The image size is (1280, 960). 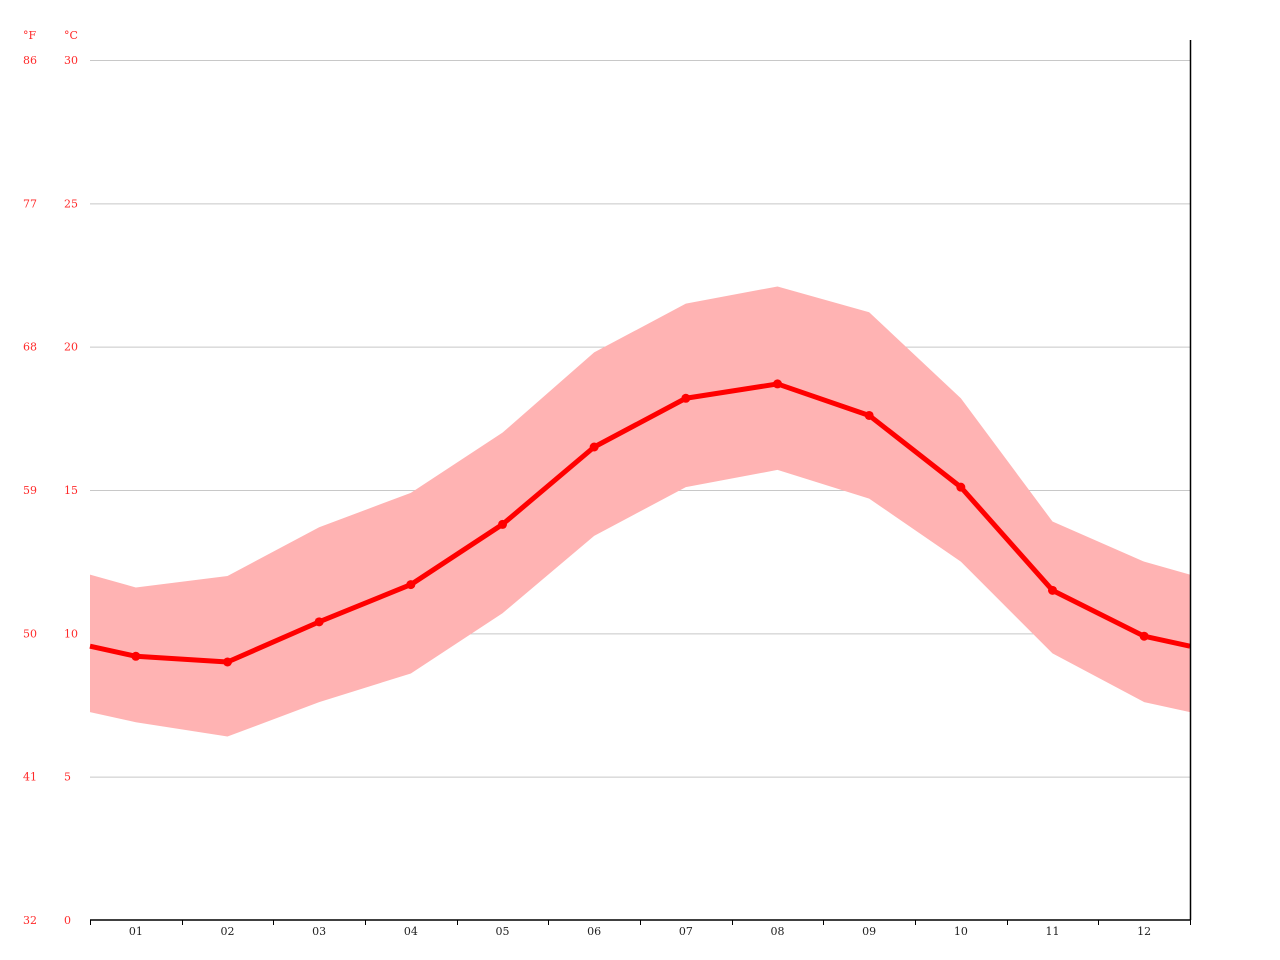 What do you see at coordinates (71, 203) in the screenshot?
I see `y-tick-label-c: 25` at bounding box center [71, 203].